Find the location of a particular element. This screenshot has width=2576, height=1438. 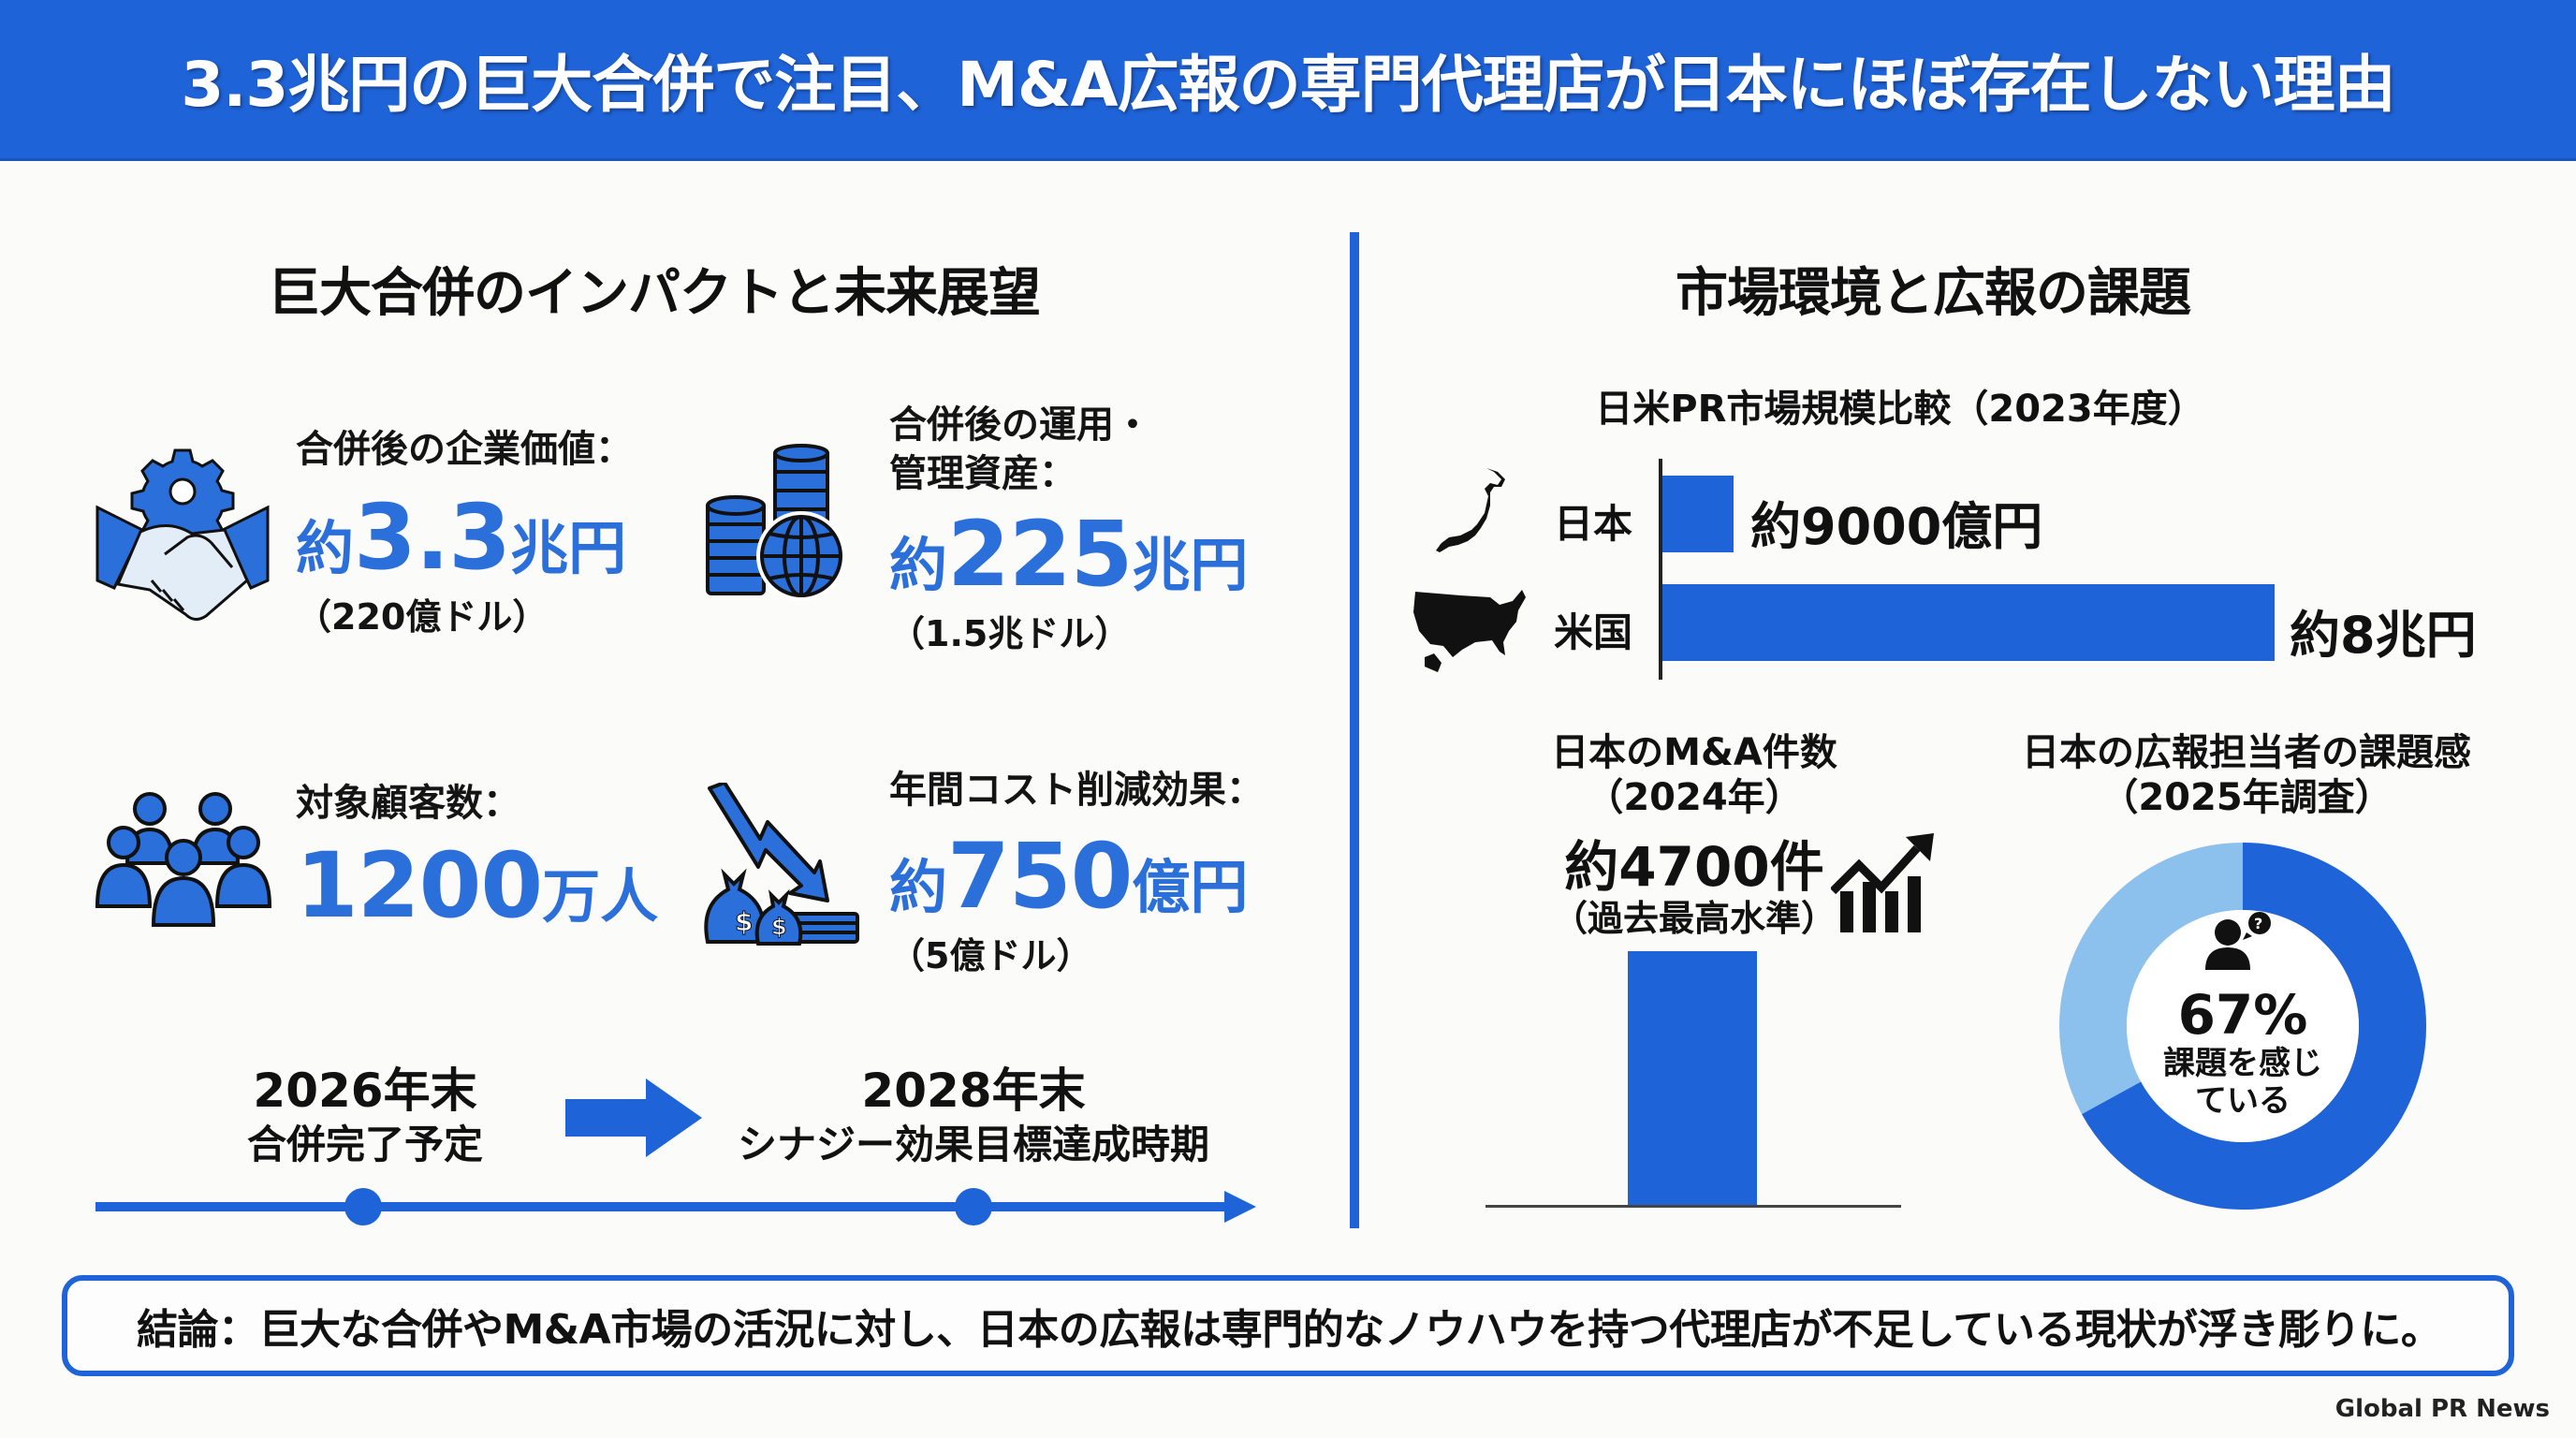

milestone-desc: 合併完了予定 is located at coordinates (364, 1144).